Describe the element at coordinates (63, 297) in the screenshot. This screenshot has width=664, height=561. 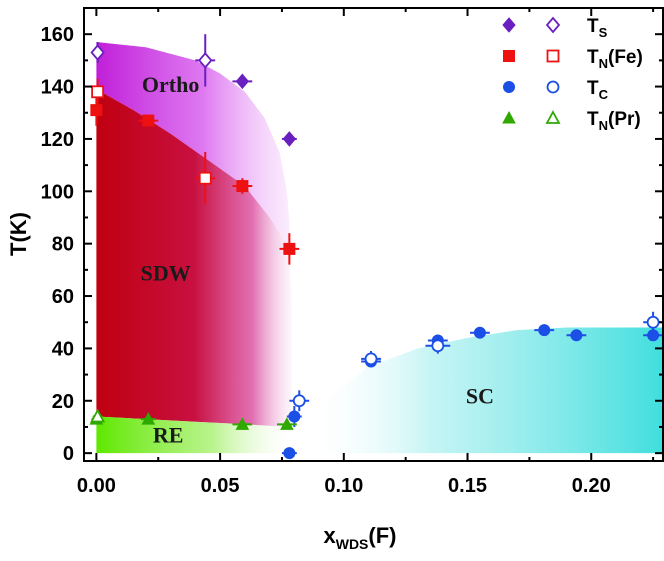
I see `y-tick-label: 60` at that location.